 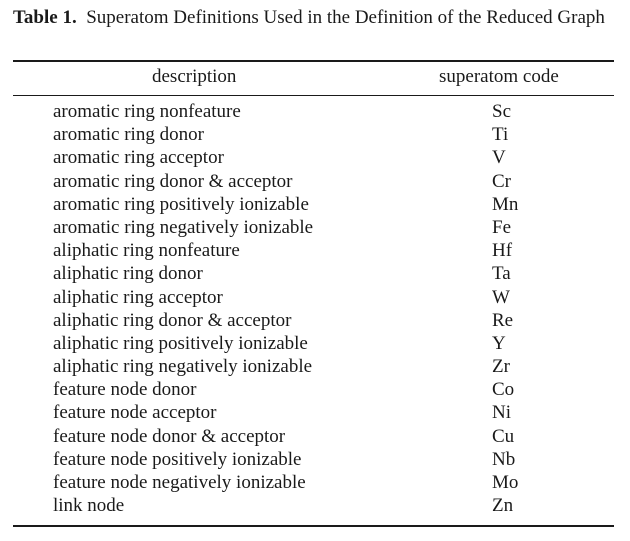 I want to click on table-row: aromatic ring donor & acceptor Cr, so click(x=315, y=181).